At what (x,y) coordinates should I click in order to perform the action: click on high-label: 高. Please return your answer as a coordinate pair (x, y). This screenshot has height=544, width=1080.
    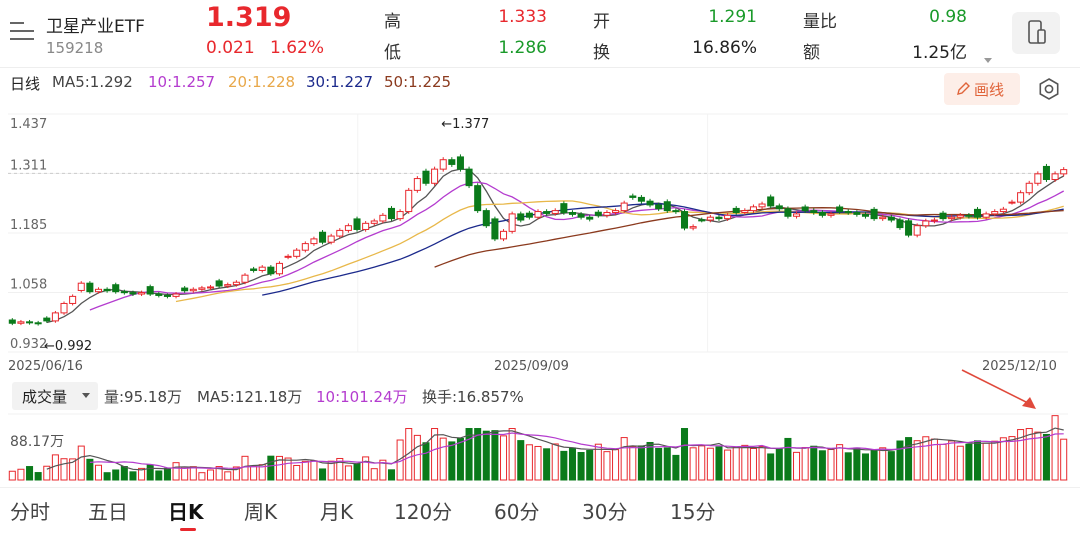
    Looking at the image, I should click on (392, 22).